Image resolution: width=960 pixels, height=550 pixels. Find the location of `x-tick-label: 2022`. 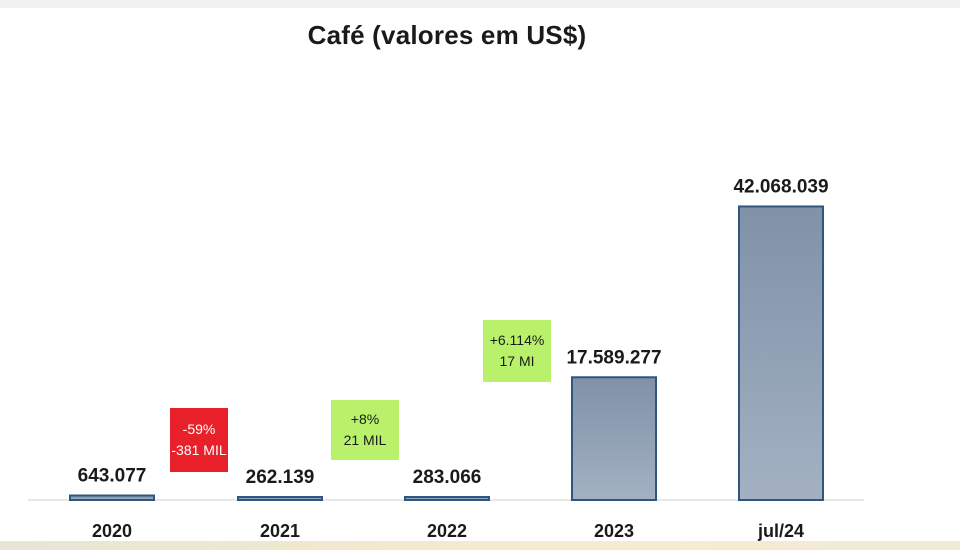

x-tick-label: 2022 is located at coordinates (447, 531).